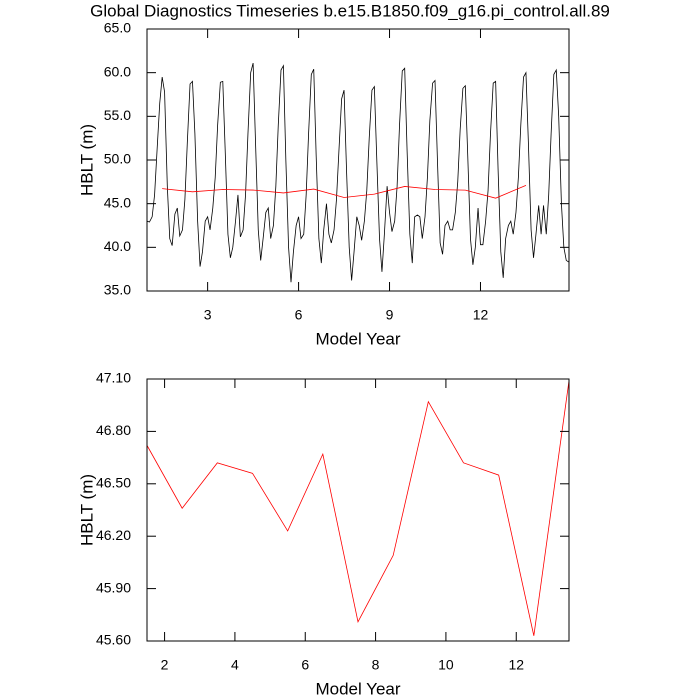 This screenshot has height=700, width=700. What do you see at coordinates (117, 115) in the screenshot?
I see `y-tick-label: 55.0` at bounding box center [117, 115].